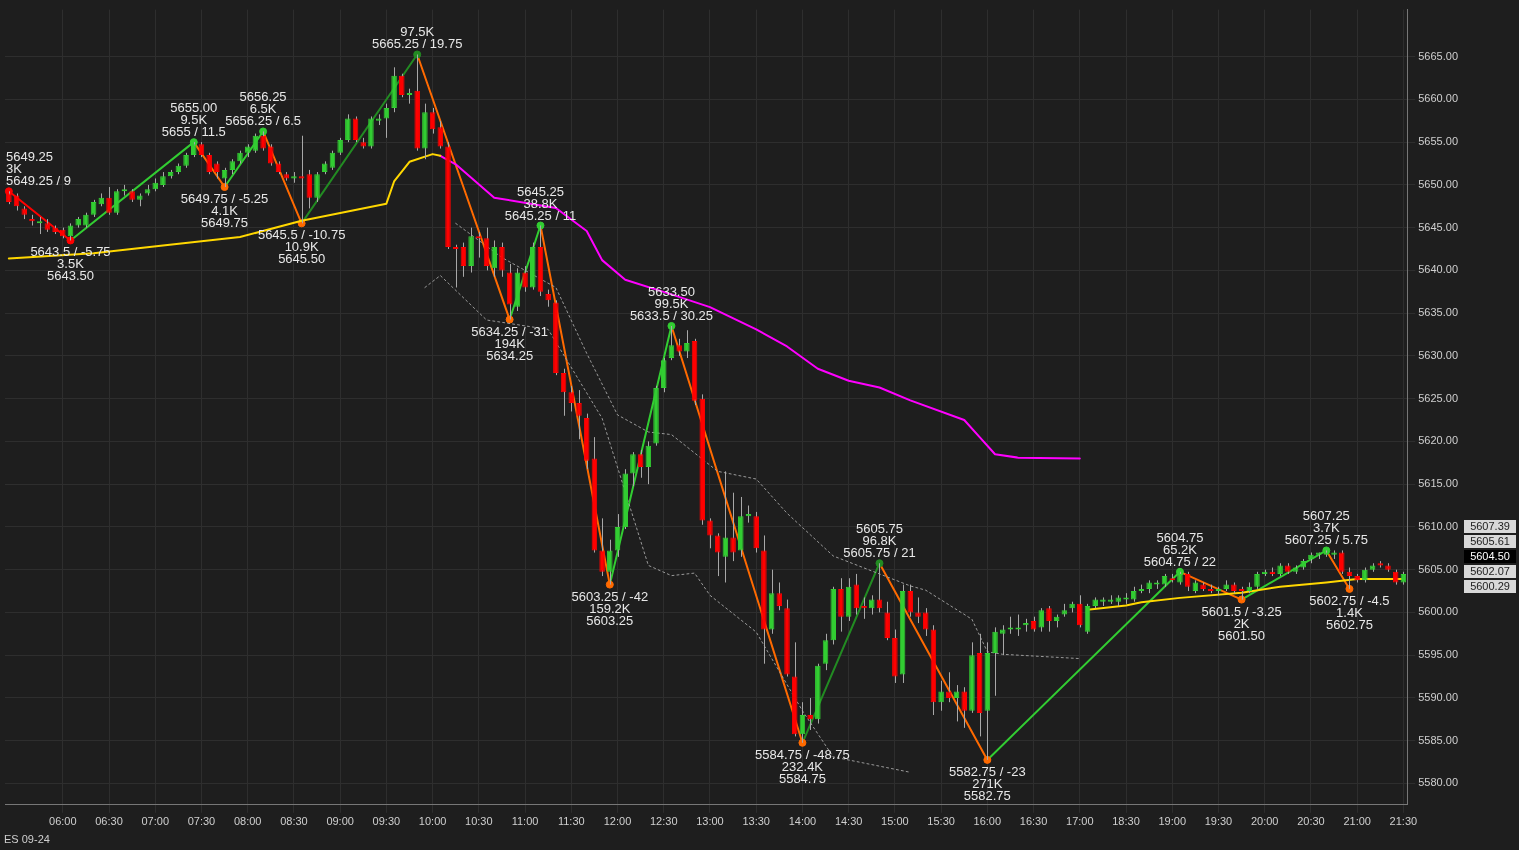 The image size is (1519, 850). Describe the element at coordinates (1080, 821) in the screenshot. I see `x-tick-label: 17:00` at that location.